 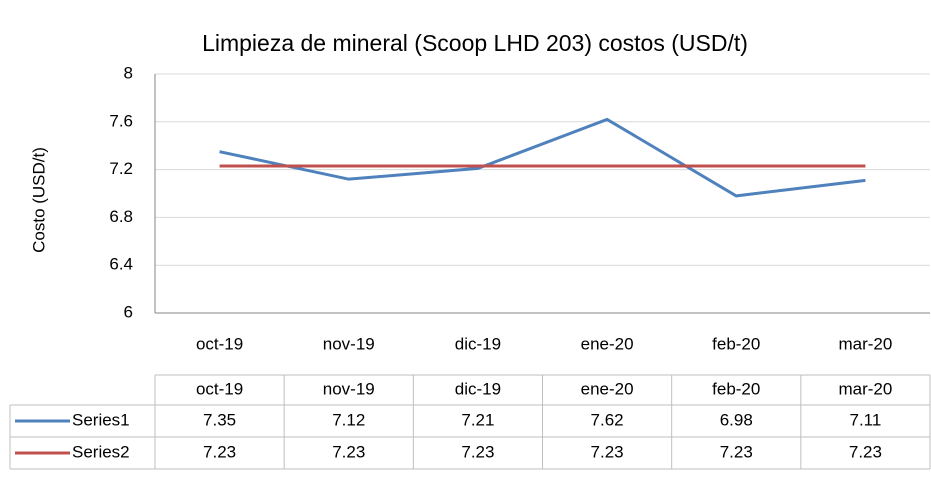 I want to click on x-tick-label: oct-19, so click(x=219, y=343).